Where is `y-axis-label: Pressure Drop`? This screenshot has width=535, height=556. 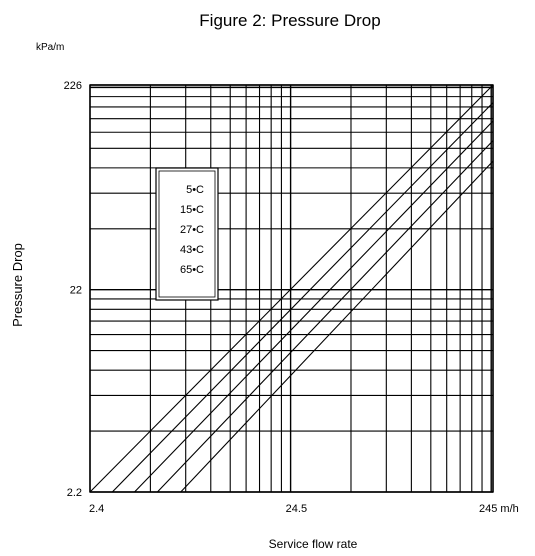
y-axis-label: Pressure Drop is located at coordinates (17, 285).